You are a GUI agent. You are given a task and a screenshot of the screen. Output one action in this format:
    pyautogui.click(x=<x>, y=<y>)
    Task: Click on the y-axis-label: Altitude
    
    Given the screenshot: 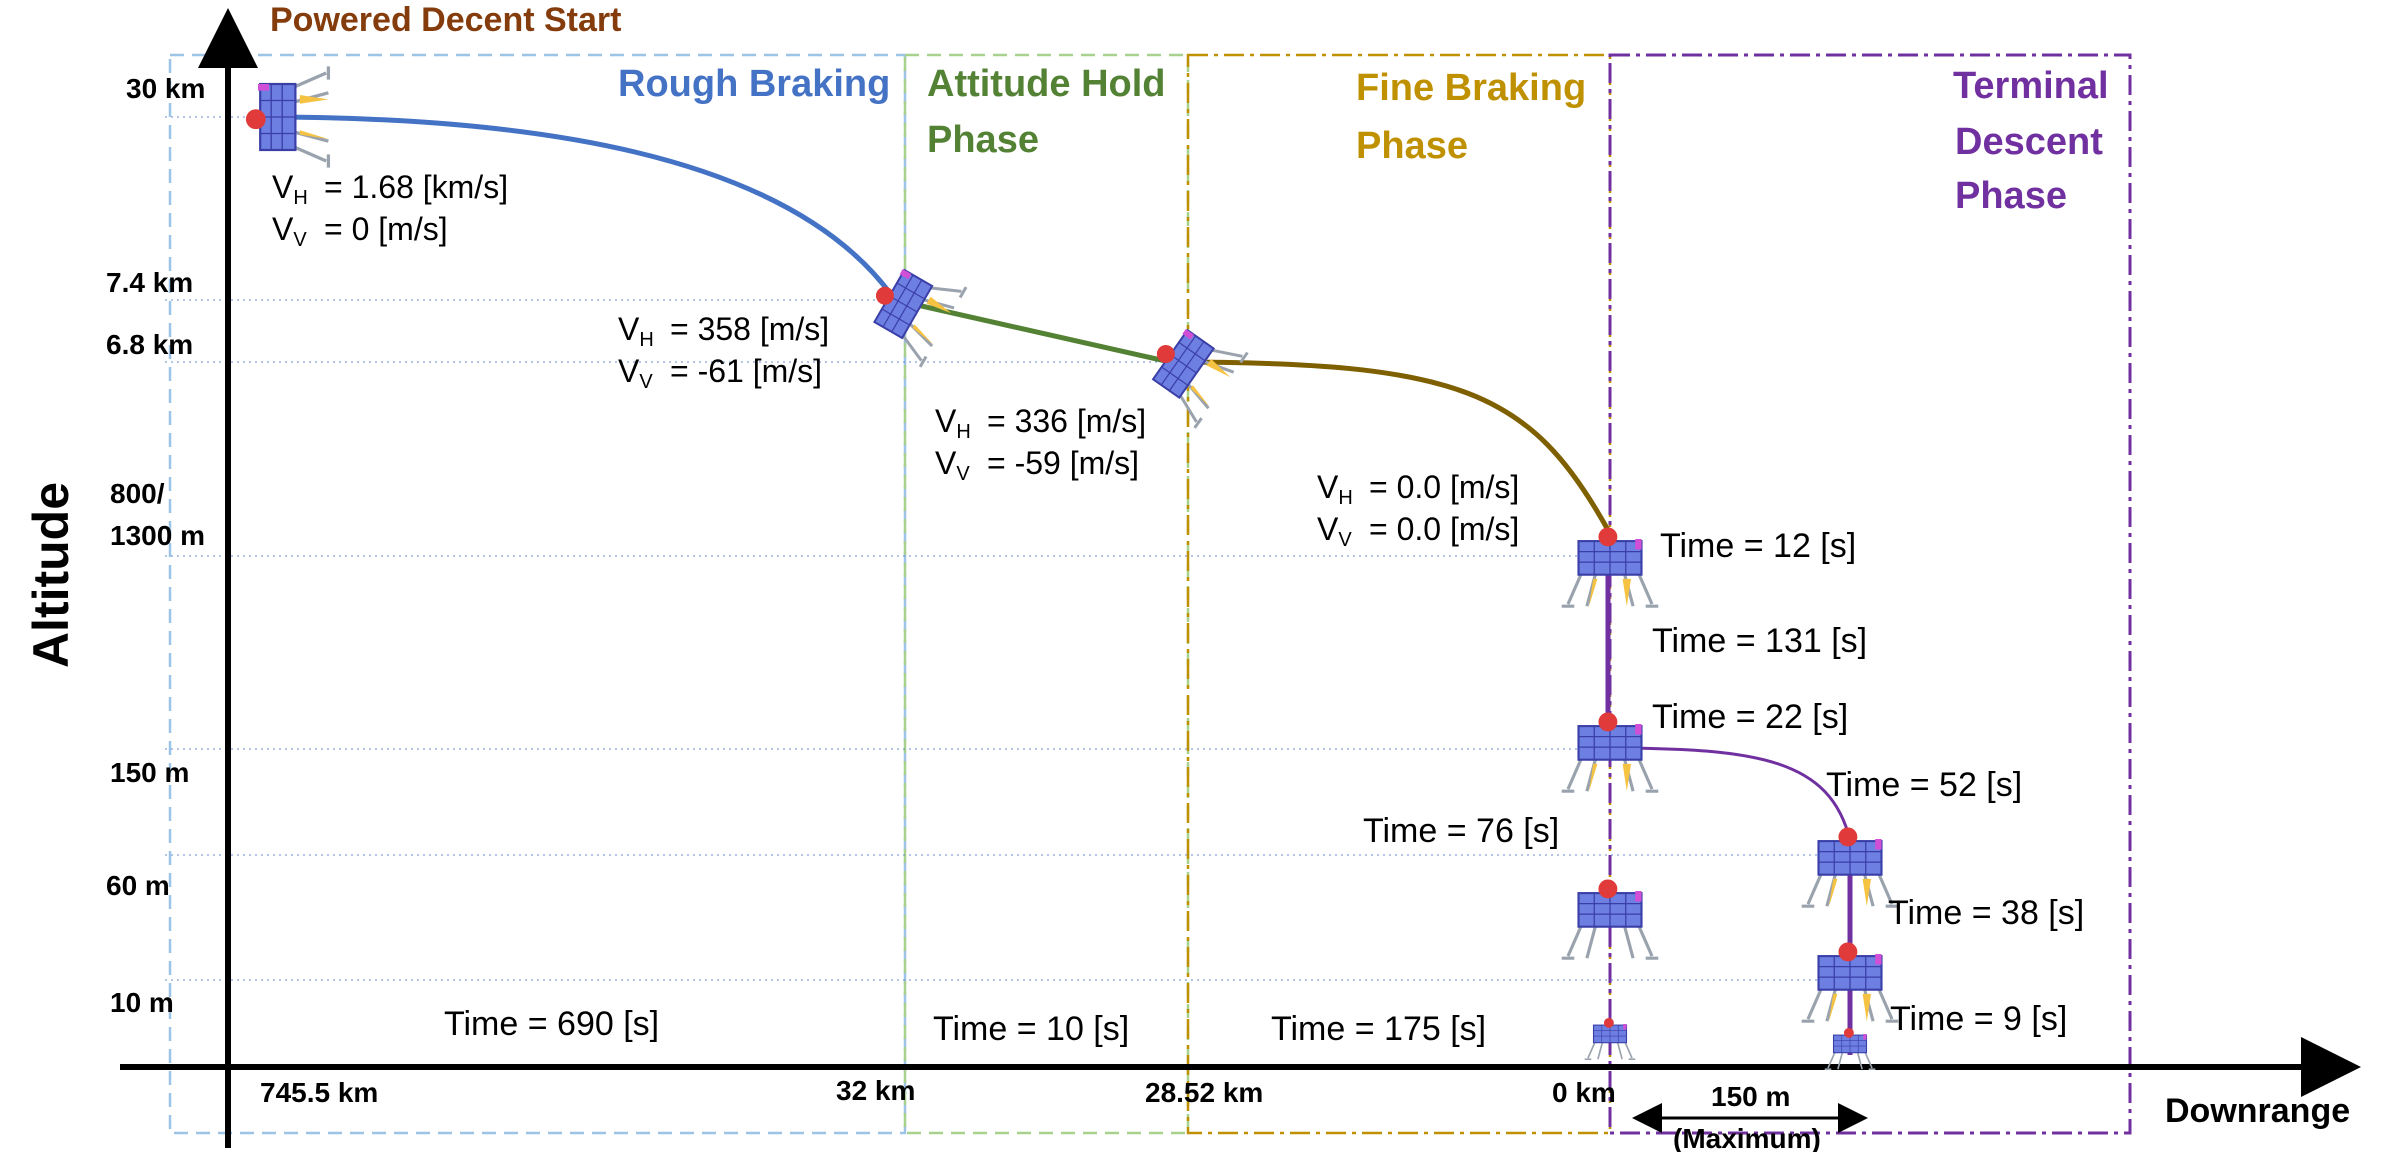 What is the action you would take?
    pyautogui.click(x=51, y=575)
    